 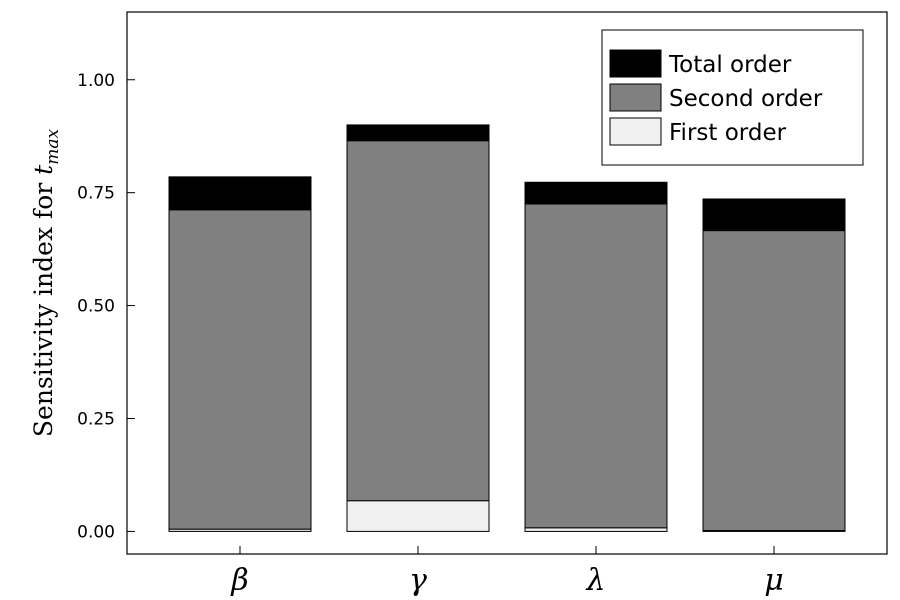 I want to click on y-axis-label: Sensitivity index for tmax, so click(x=46, y=283).